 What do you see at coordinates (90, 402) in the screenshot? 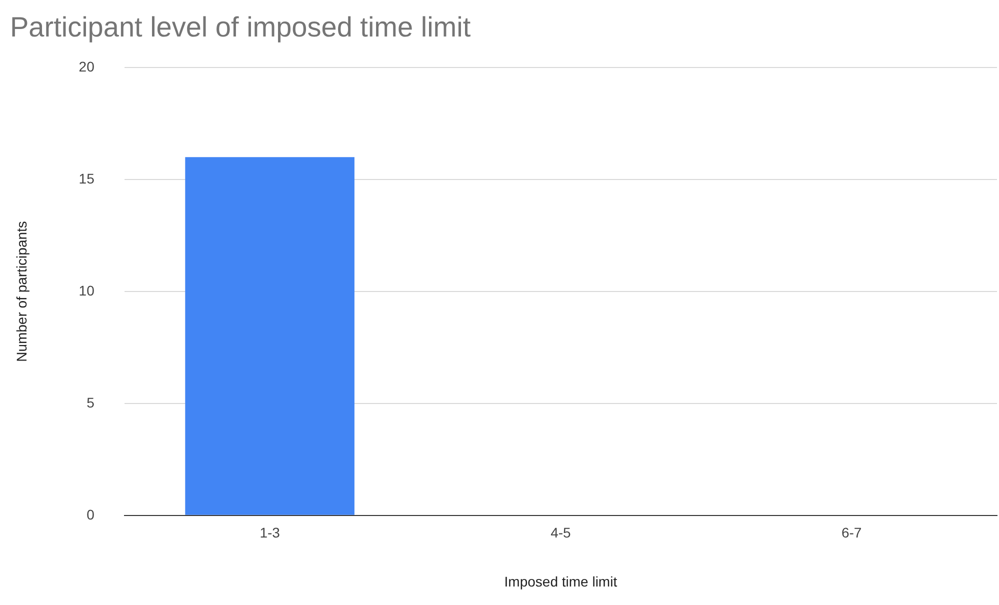
I see `y-tick-label: 5` at bounding box center [90, 402].